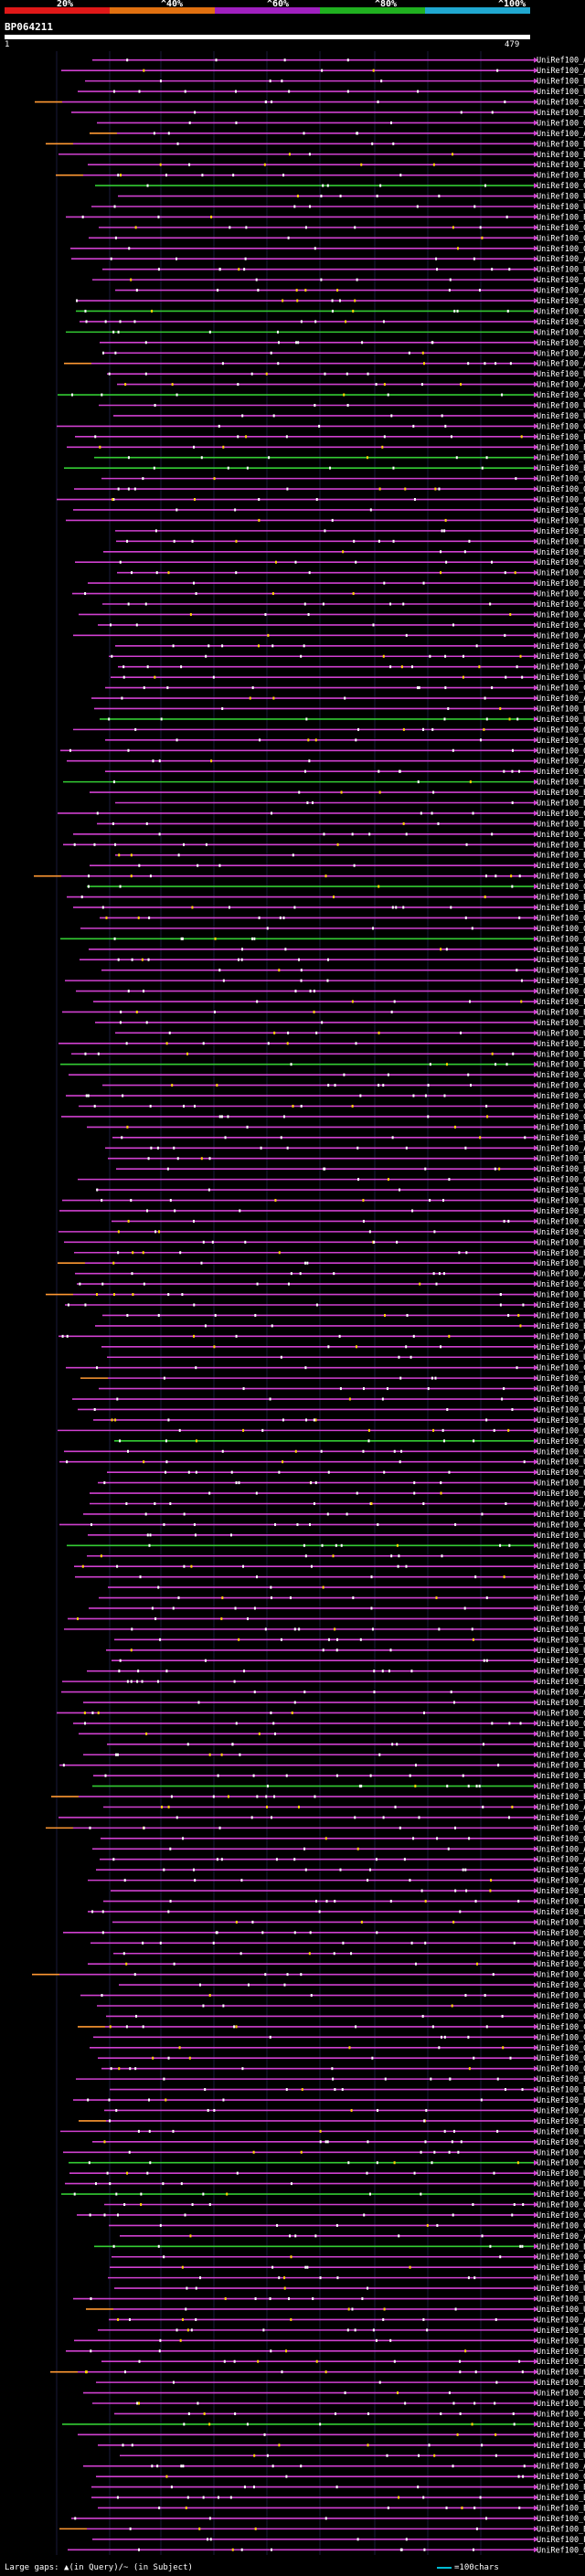  Describe the element at coordinates (322, 1336) in the screenshot. I see `hit-row: UniRef100_B8MW43` at that location.